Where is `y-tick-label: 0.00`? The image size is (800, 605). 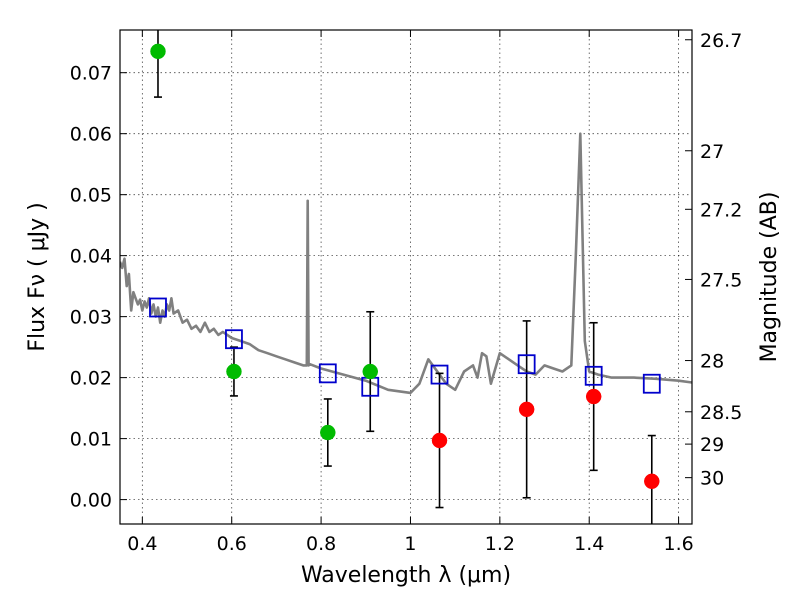
y-tick-label: 0.00 is located at coordinates (91, 501).